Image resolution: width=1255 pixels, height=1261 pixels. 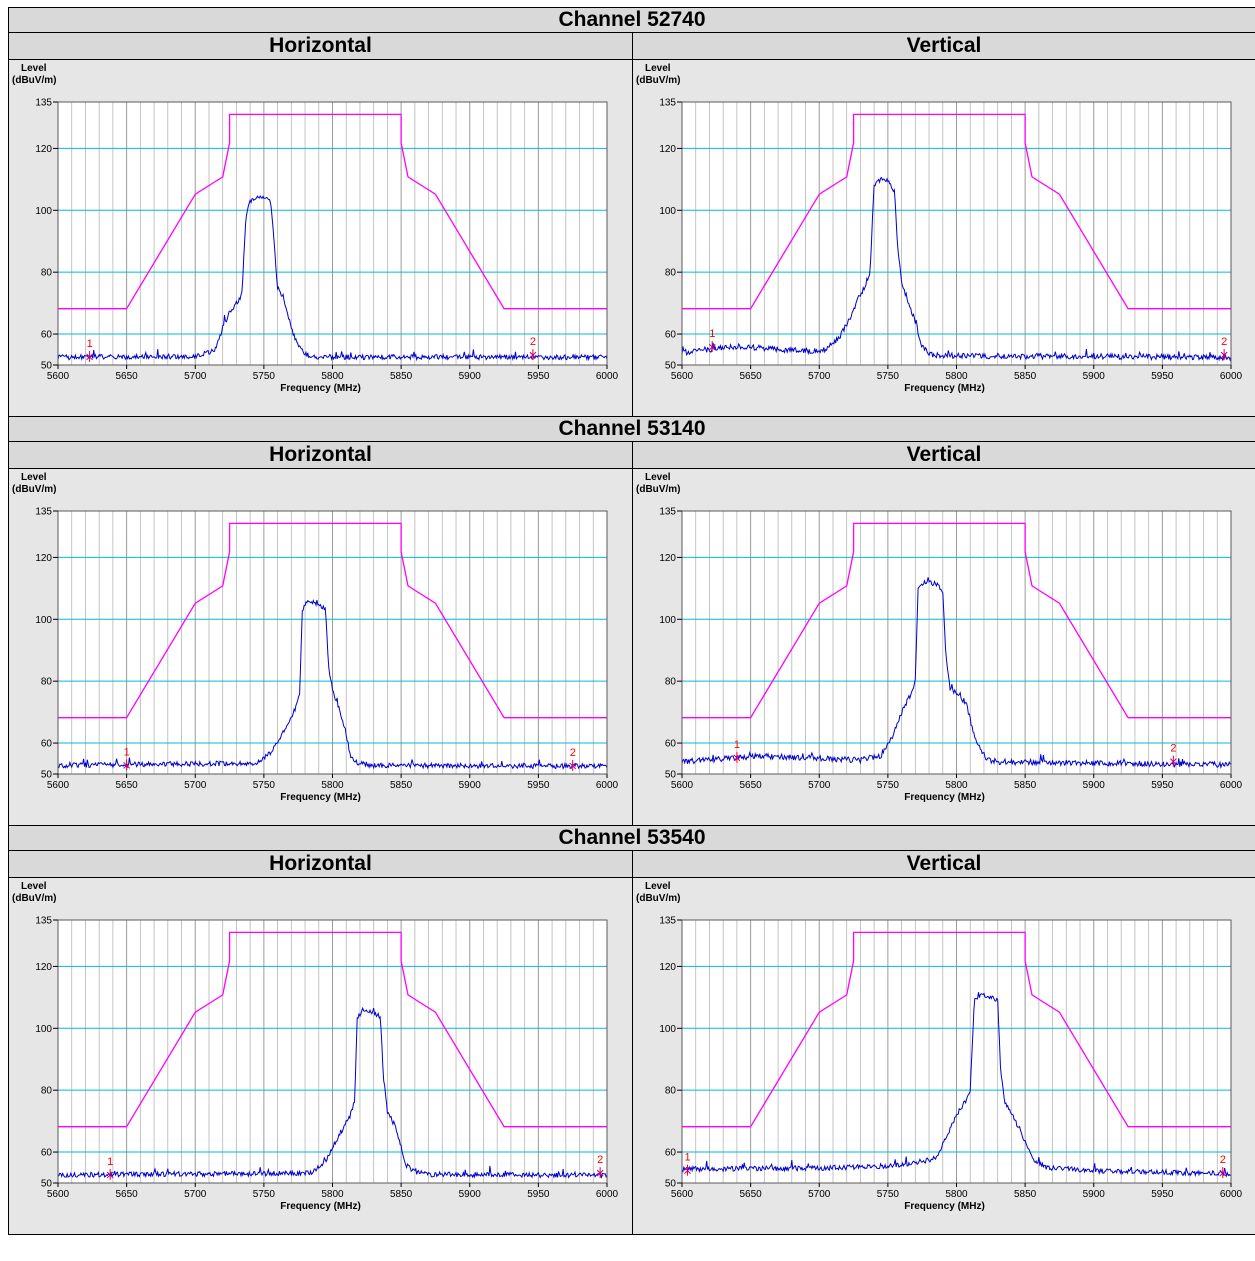 What do you see at coordinates (632, 20) in the screenshot?
I see `channel-header-1: Channel 52740` at bounding box center [632, 20].